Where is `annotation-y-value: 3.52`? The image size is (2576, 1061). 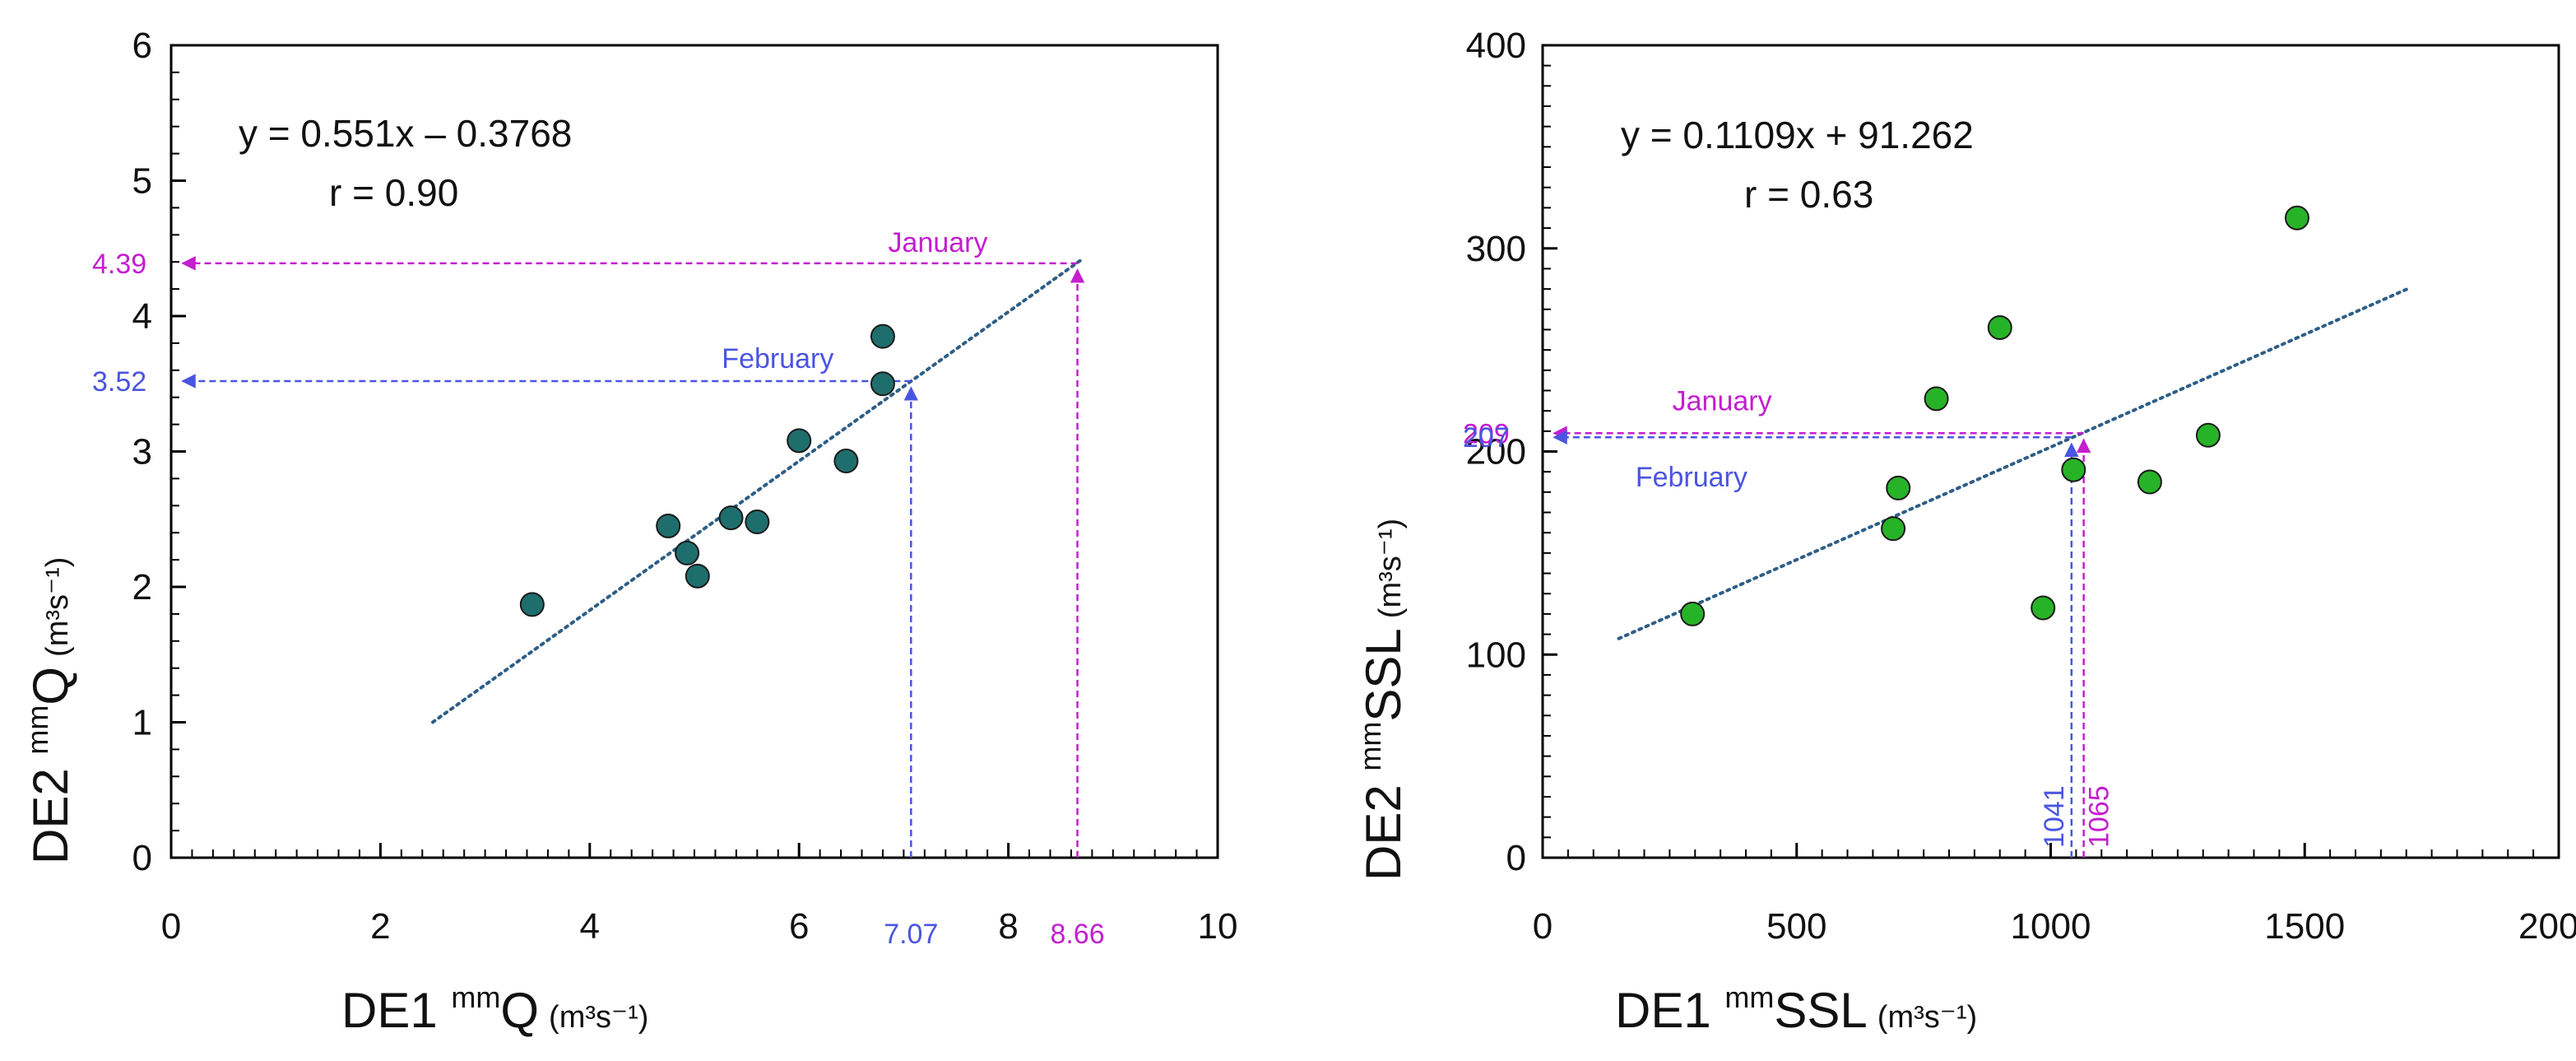 annotation-y-value: 3.52 is located at coordinates (119, 382).